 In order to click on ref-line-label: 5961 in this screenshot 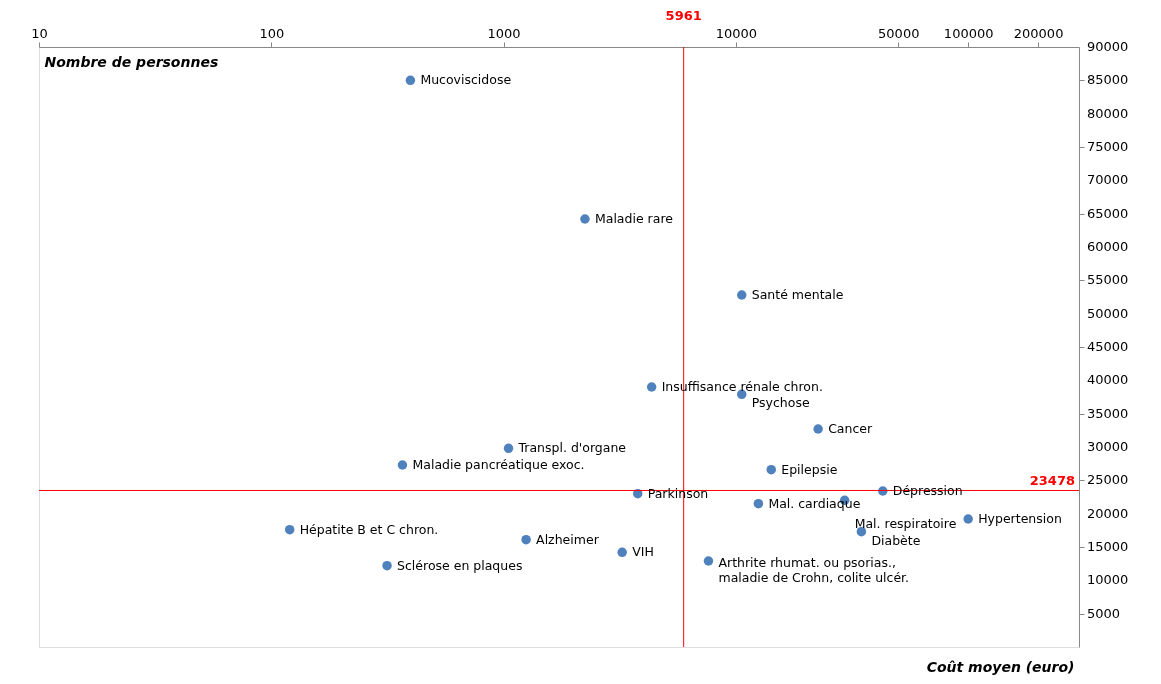, I will do `click(683, 15)`.